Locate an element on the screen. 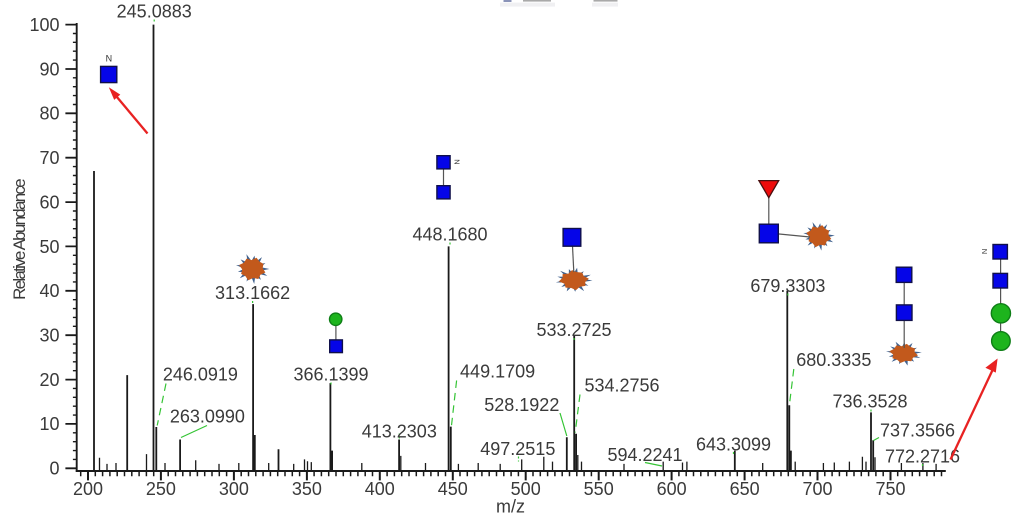 The image size is (1015, 519). svg-text: 70 is located at coordinates (49, 158).